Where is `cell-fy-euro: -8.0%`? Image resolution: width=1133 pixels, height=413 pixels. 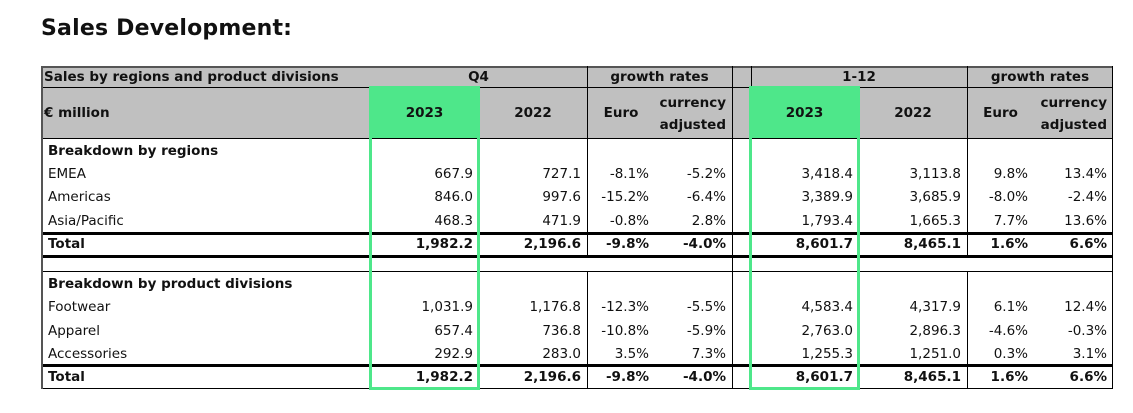 cell-fy-euro: -8.0% is located at coordinates (1008, 196).